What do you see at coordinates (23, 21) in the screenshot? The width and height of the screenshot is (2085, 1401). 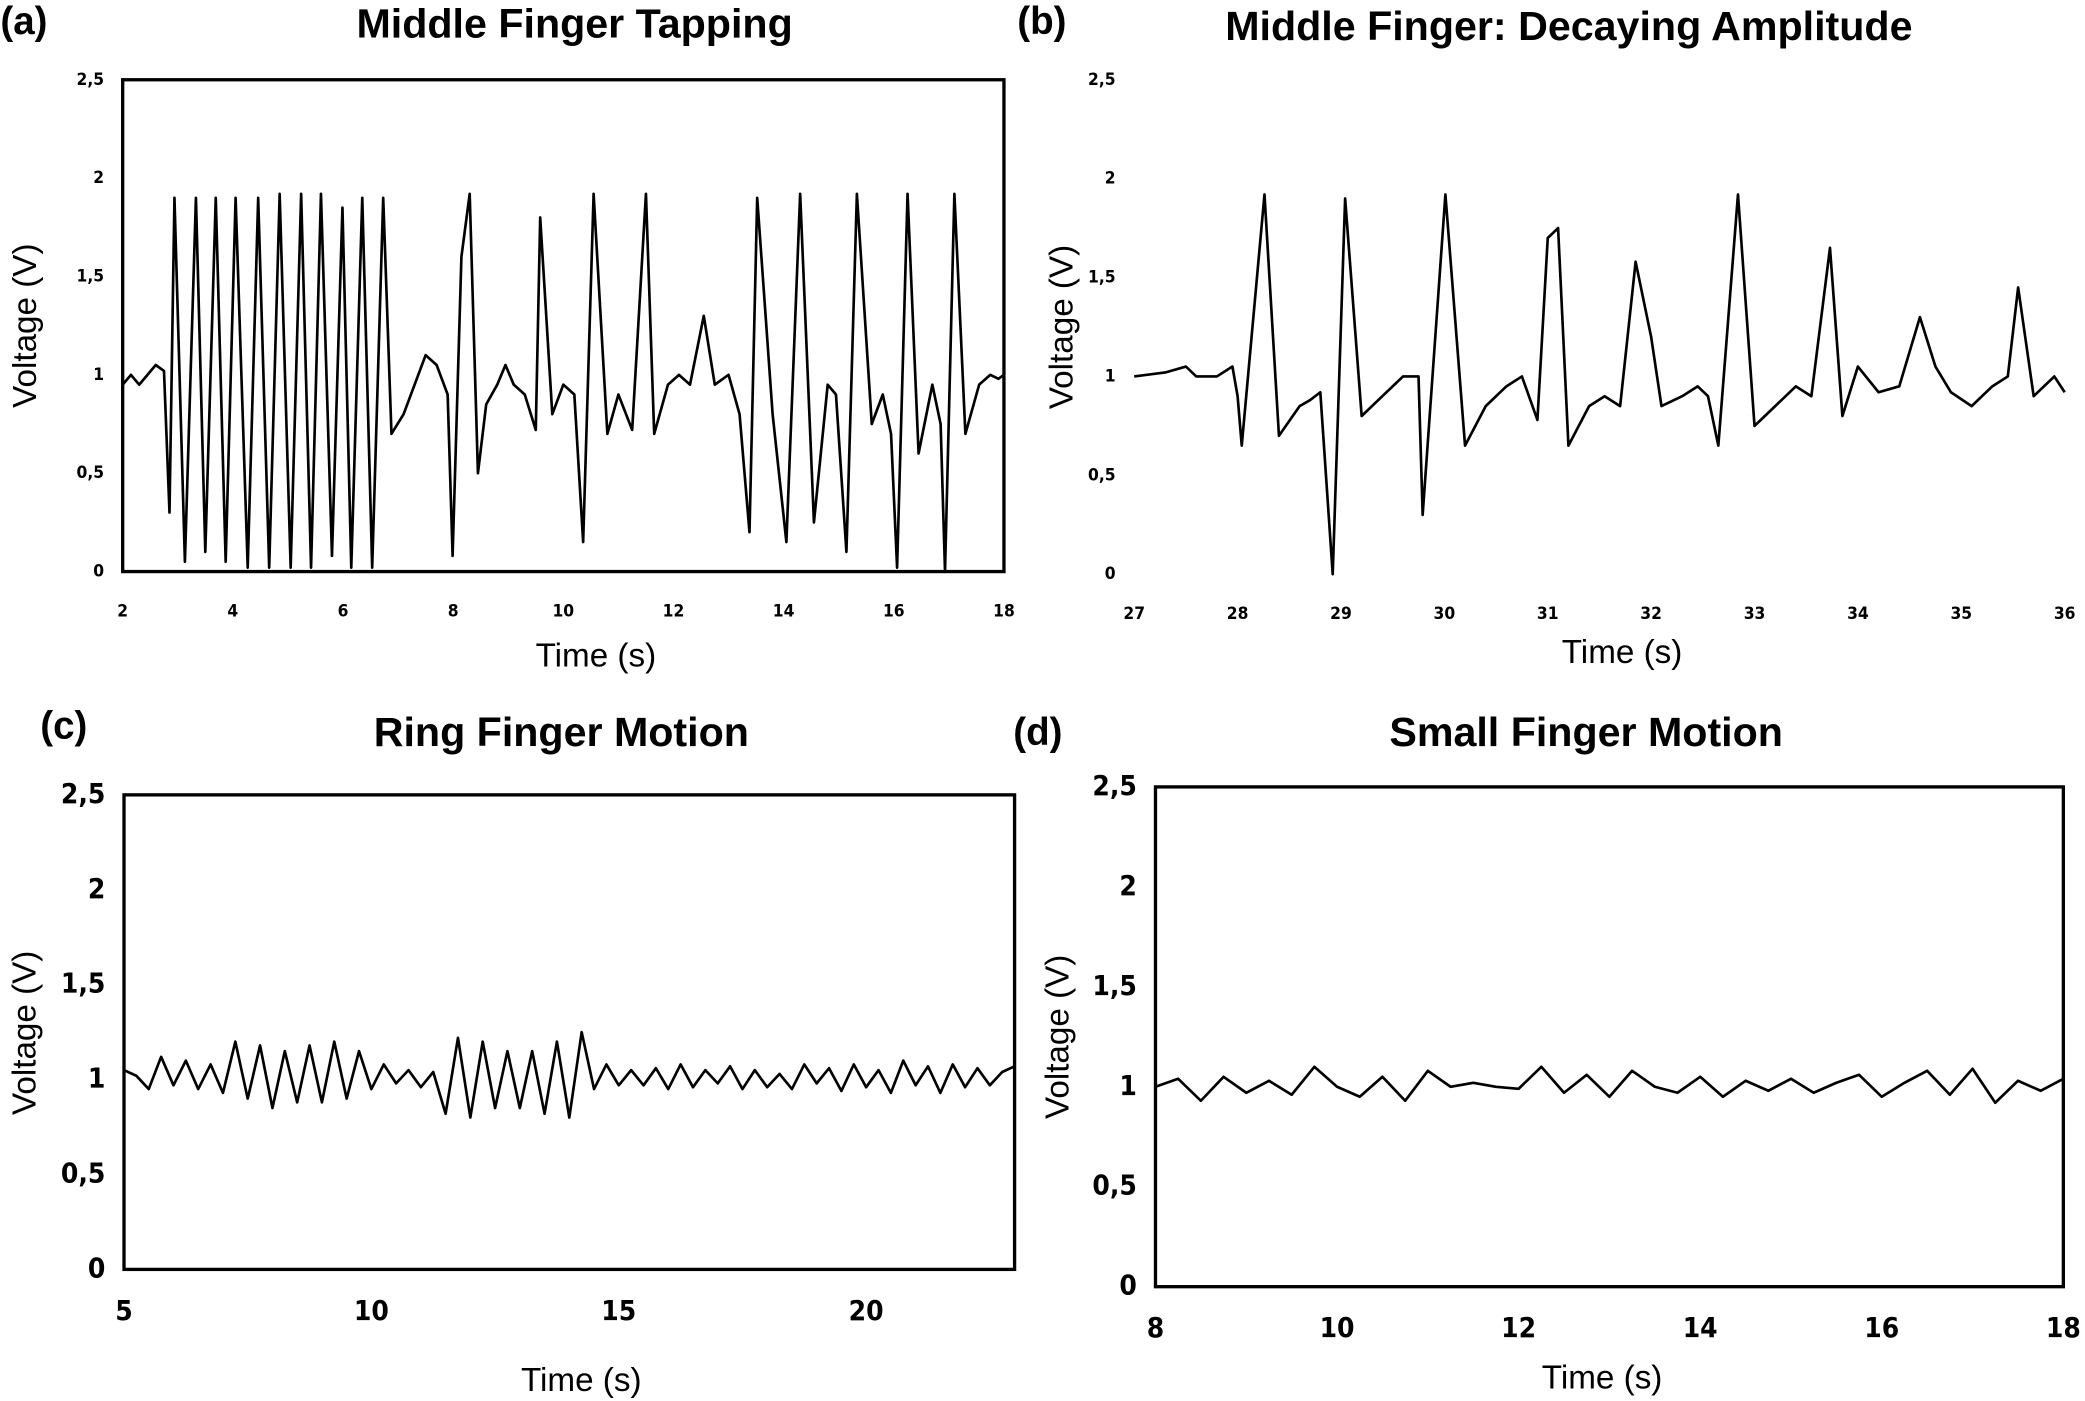 I see `panel-label: (a)` at bounding box center [23, 21].